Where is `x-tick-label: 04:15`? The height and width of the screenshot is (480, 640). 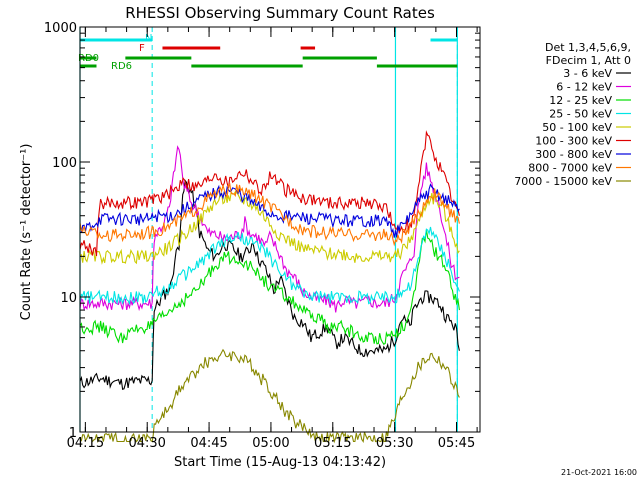
x-tick-label: 04:15 is located at coordinates (85, 443).